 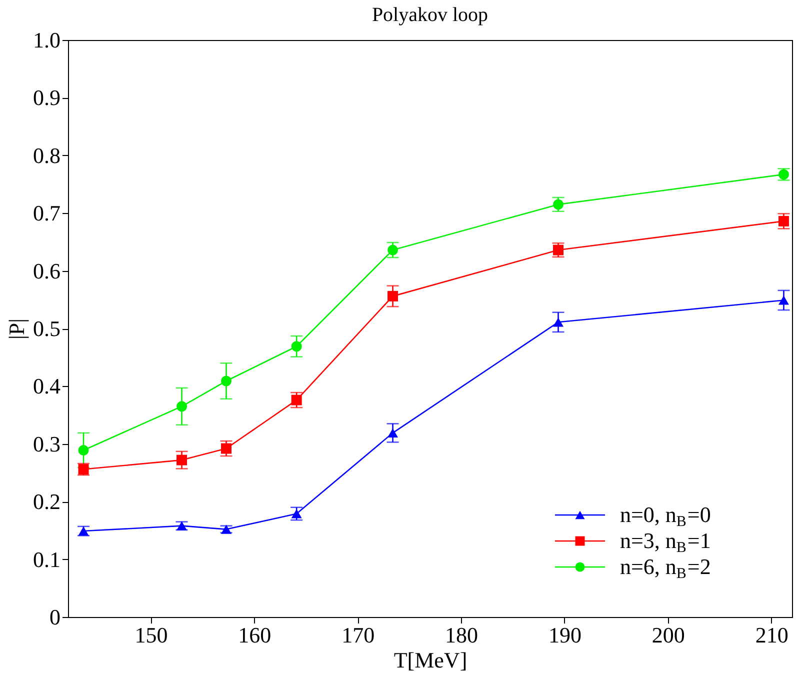 I want to click on y-tick-label: 0.4, so click(x=46, y=386).